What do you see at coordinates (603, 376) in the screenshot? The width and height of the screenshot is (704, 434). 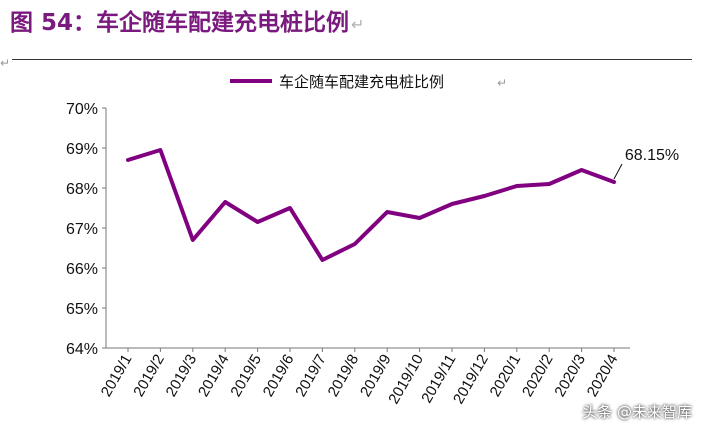 I see `x-tick-label: 2020/4` at bounding box center [603, 376].